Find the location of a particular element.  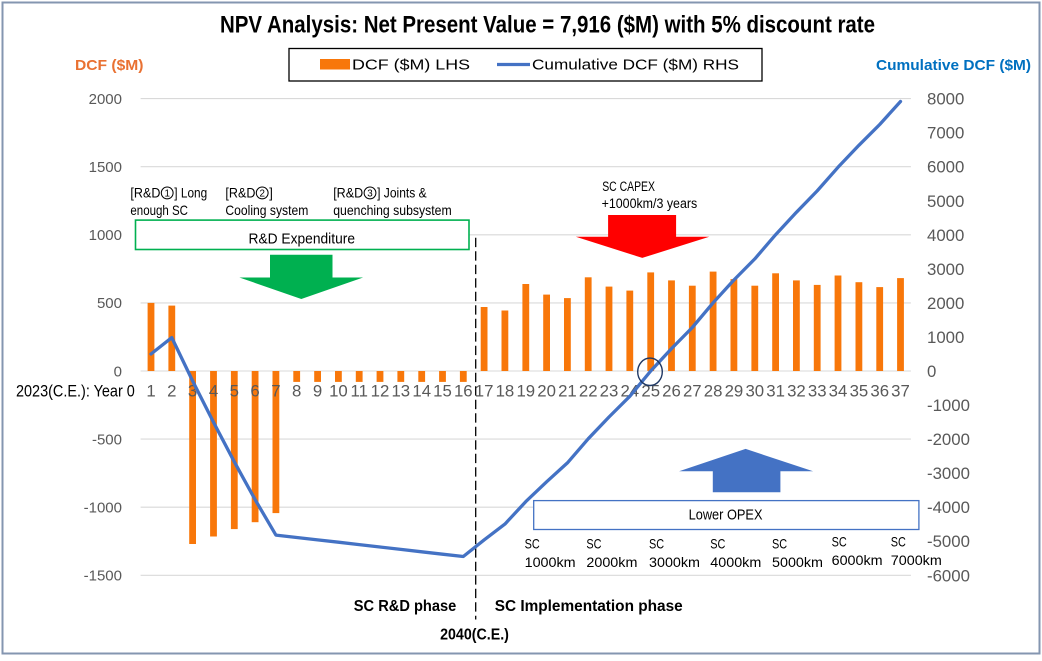

svg-text: 16 is located at coordinates (463, 391).